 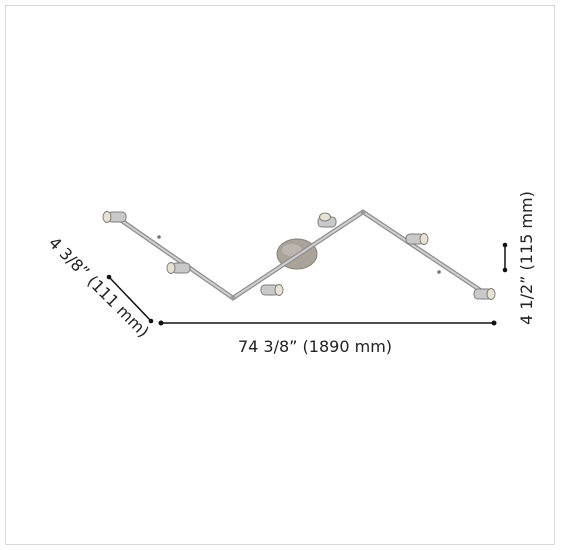 What do you see at coordinates (302, 255) in the screenshot?
I see `track-rail` at bounding box center [302, 255].